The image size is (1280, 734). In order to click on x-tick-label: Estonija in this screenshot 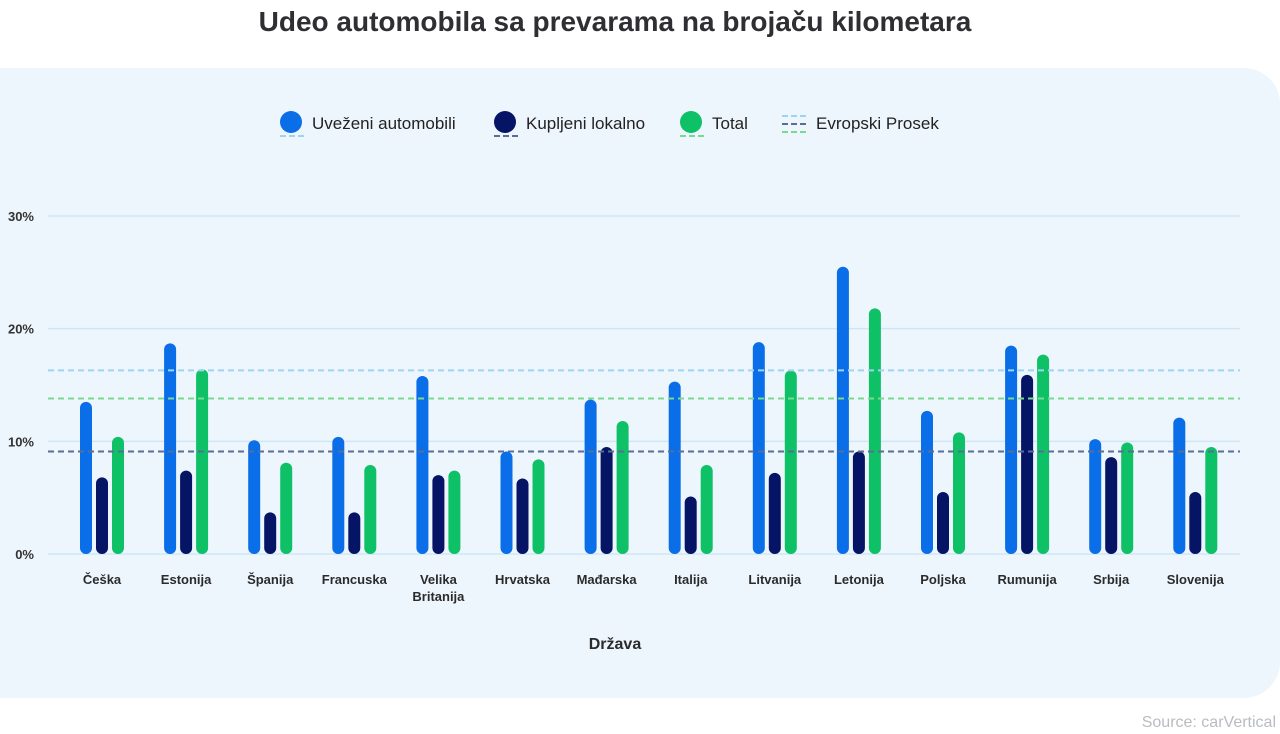, I will do `click(186, 579)`.